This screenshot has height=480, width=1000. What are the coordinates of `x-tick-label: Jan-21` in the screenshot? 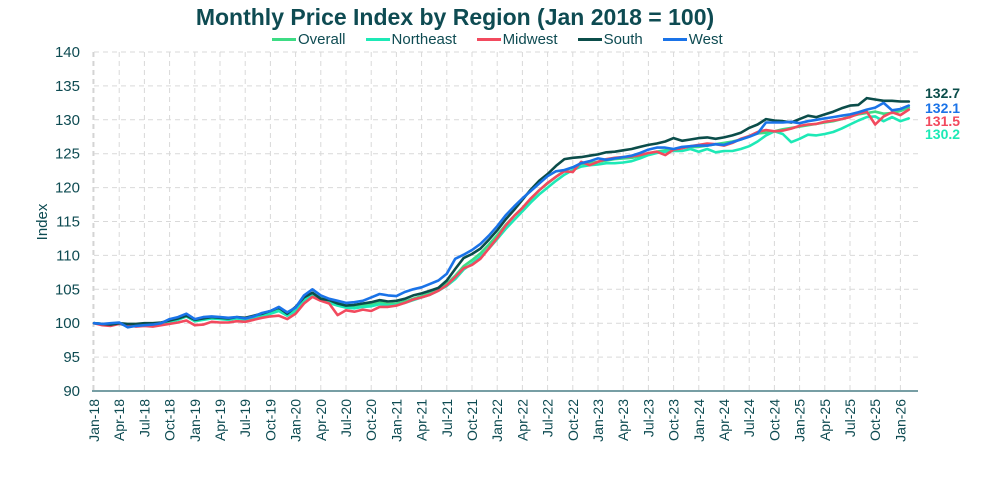 It's located at (396, 420).